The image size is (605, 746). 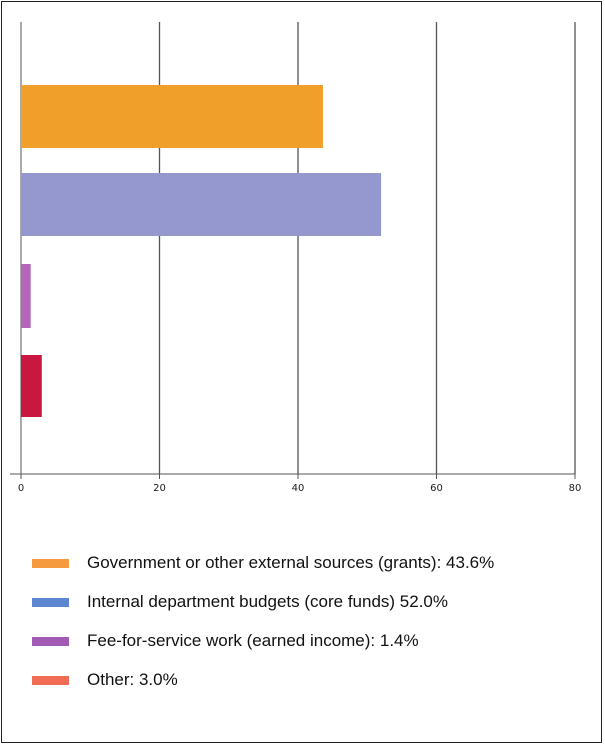 I want to click on legend-item: Other: 3.0%, so click(x=317, y=680).